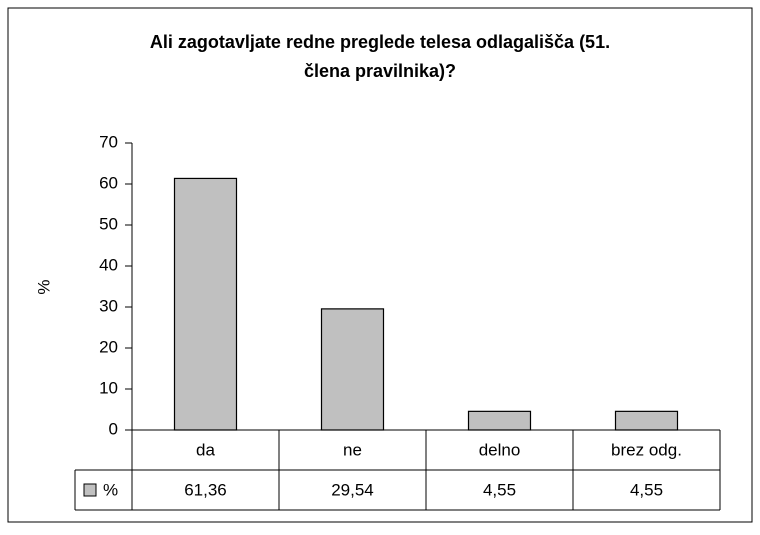  I want to click on y-axis-label: %, so click(43, 286).